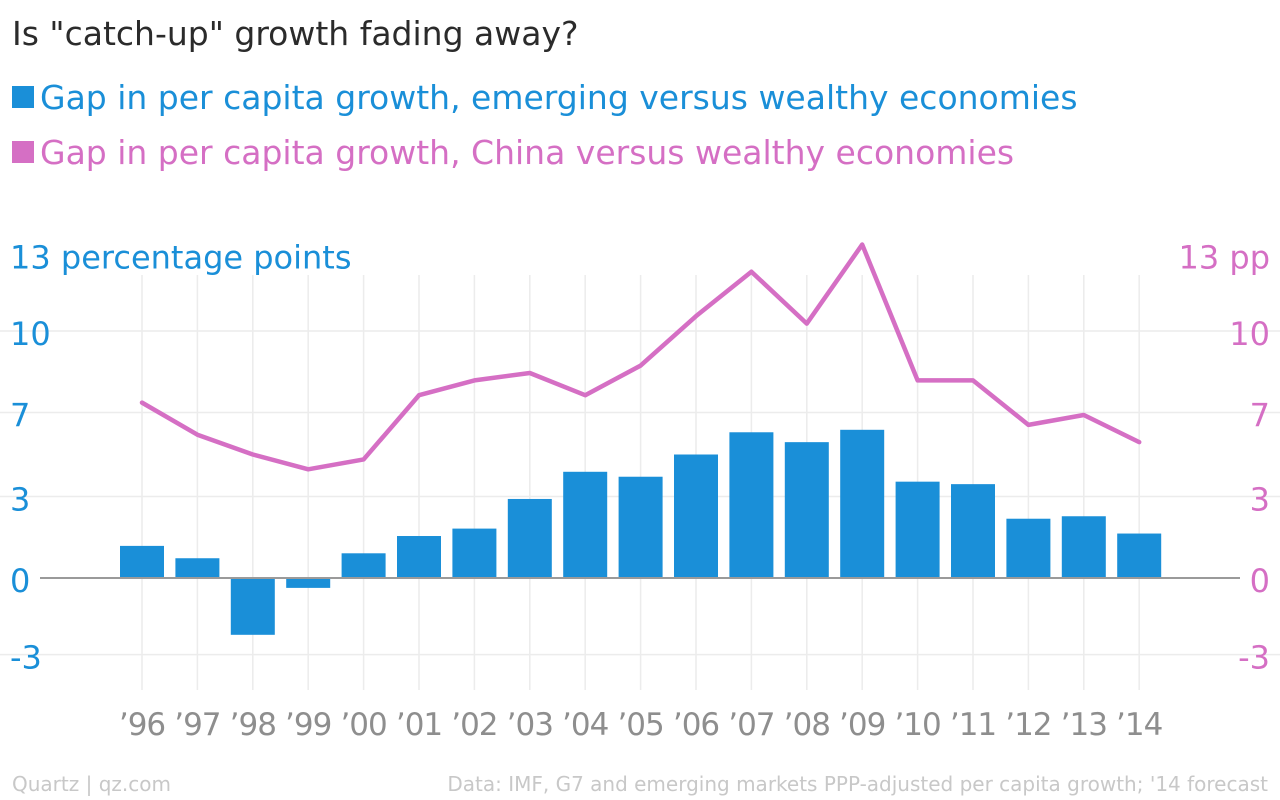 This screenshot has height=800, width=1280. What do you see at coordinates (142, 725) in the screenshot?
I see `x-tick-label: ’96` at bounding box center [142, 725].